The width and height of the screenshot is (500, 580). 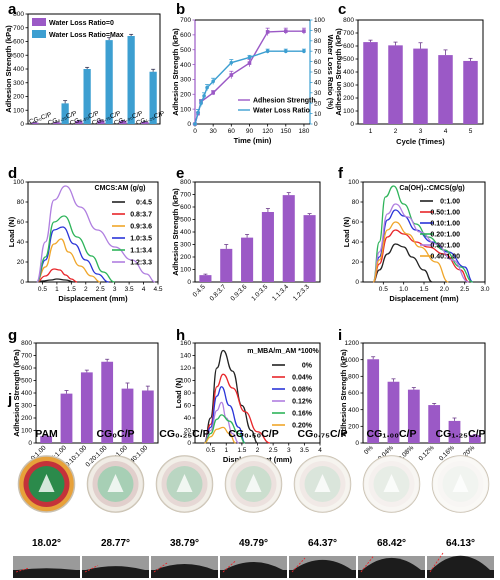 I want to click on category-label: 1.1:3.4, so click(x=280, y=292).